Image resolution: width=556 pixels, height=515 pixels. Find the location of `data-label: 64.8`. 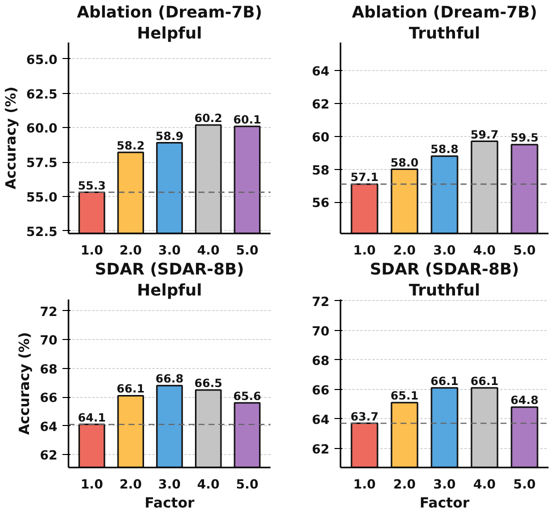

data-label: 64.8 is located at coordinates (524, 400).